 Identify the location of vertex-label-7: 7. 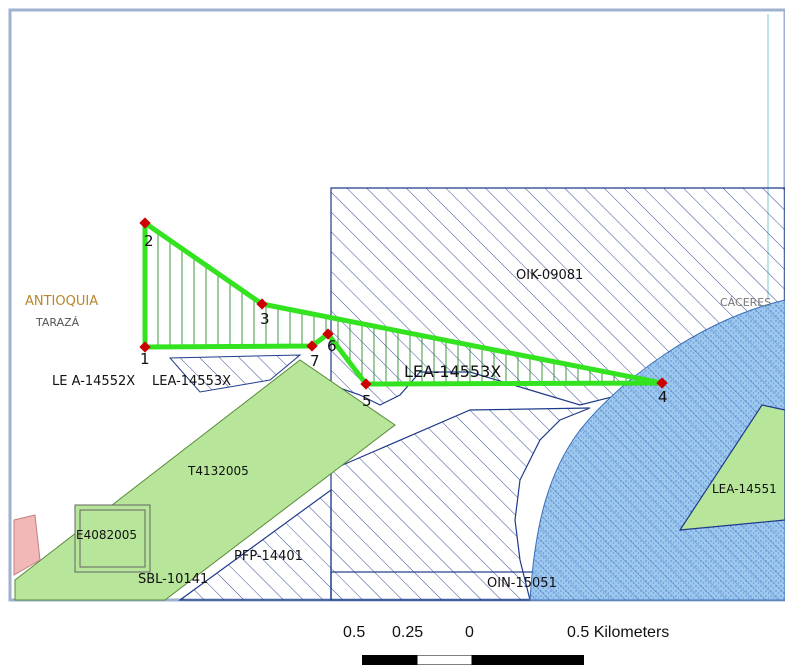
(315, 361).